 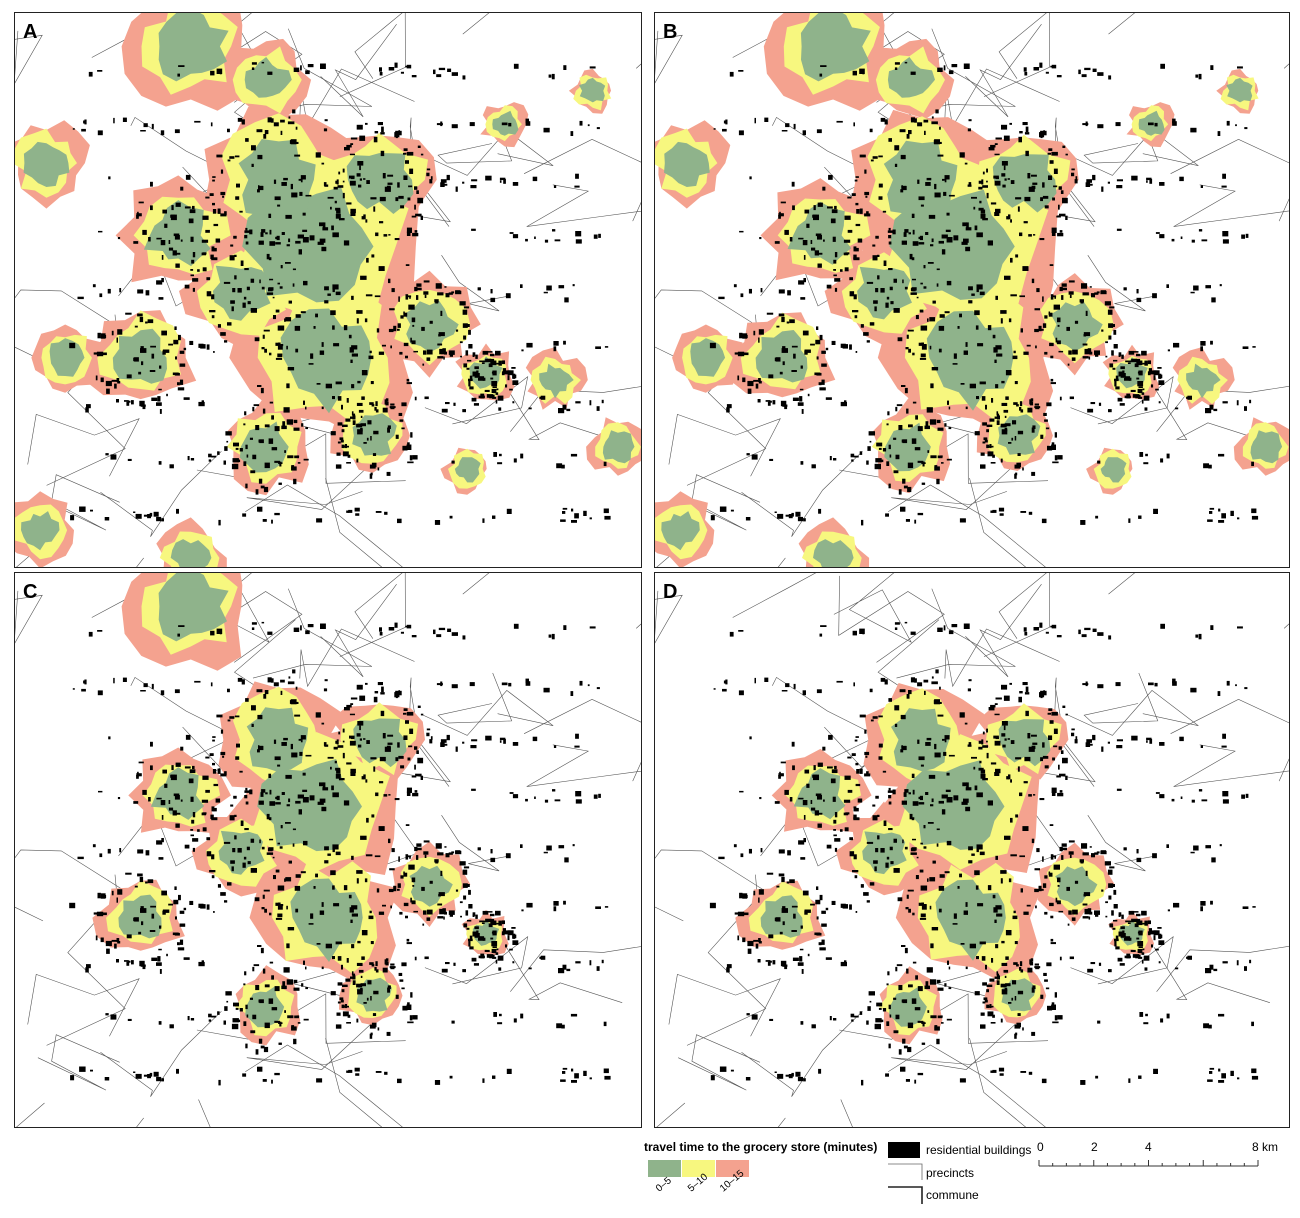 I want to click on scale-label: 4, so click(x=1148, y=1147).